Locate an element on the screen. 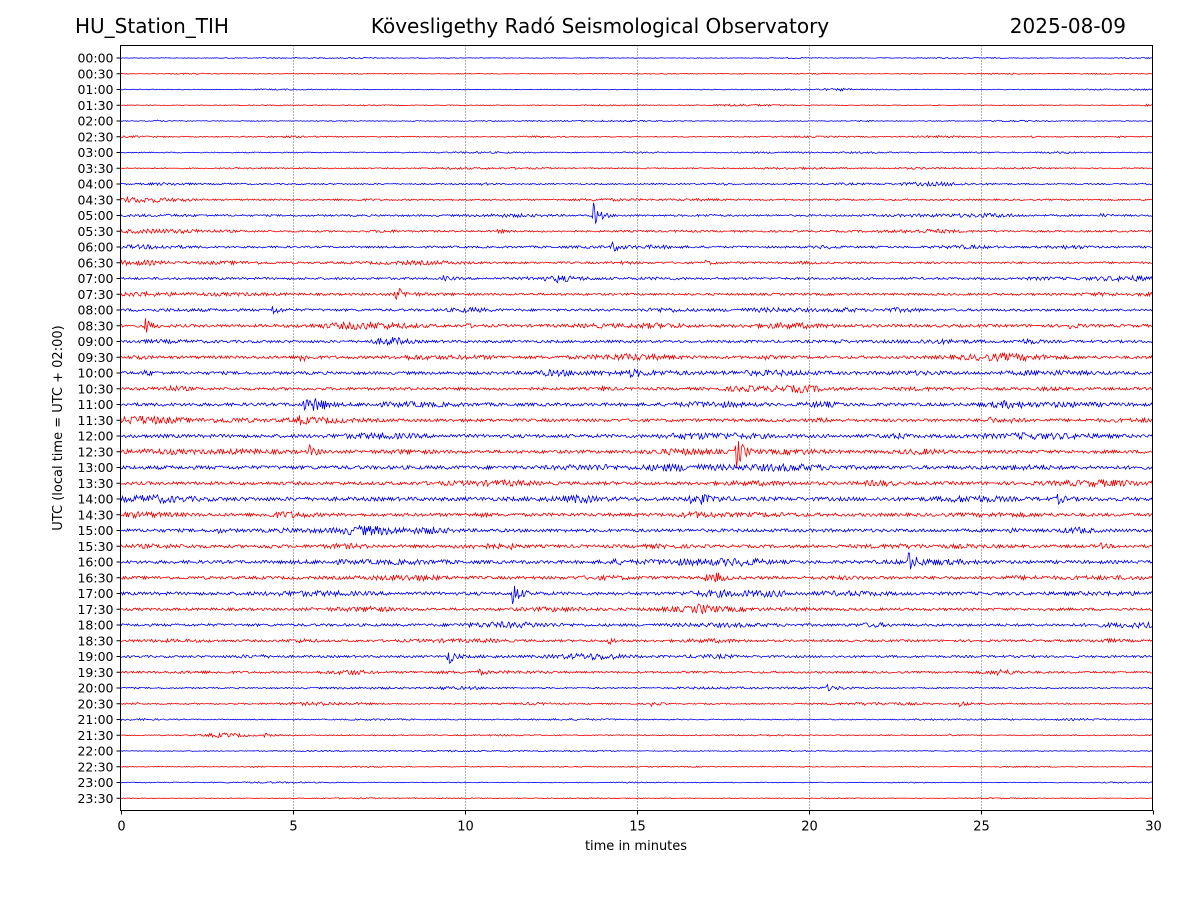  row-label: 20:30 is located at coordinates (95, 703).